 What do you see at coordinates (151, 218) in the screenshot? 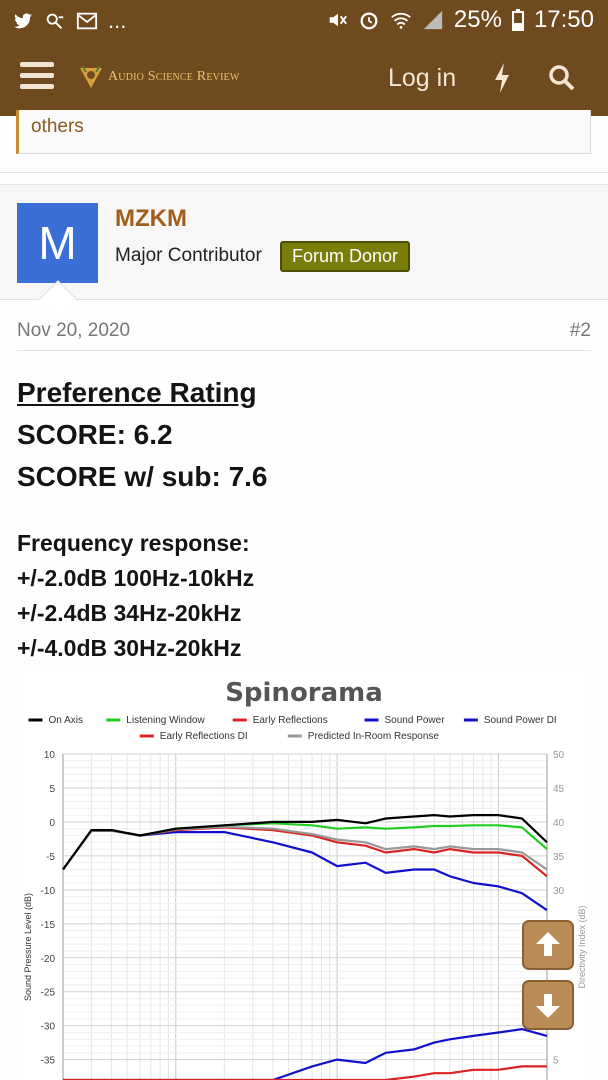
I see `username: MZKM` at bounding box center [151, 218].